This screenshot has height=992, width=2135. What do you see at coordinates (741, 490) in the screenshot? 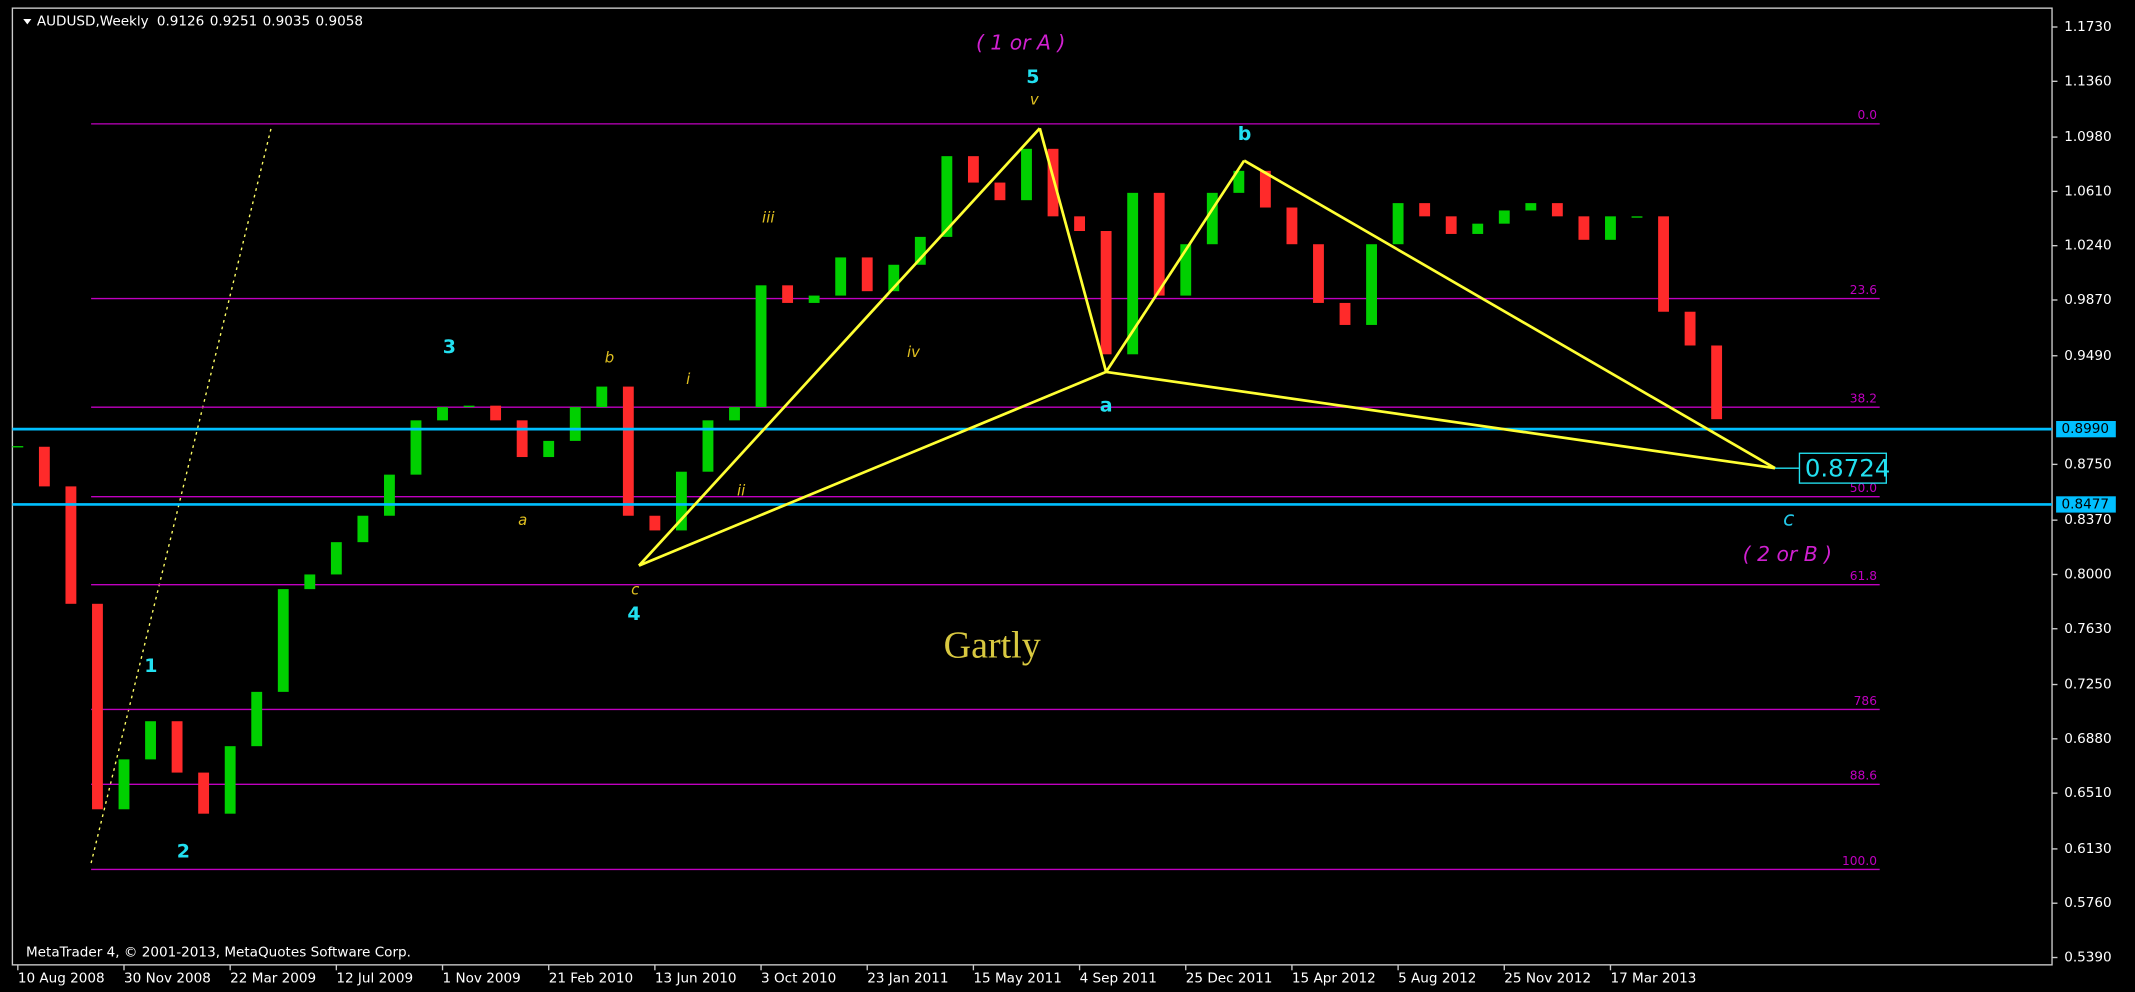
I see `wave-label: ii` at bounding box center [741, 490].